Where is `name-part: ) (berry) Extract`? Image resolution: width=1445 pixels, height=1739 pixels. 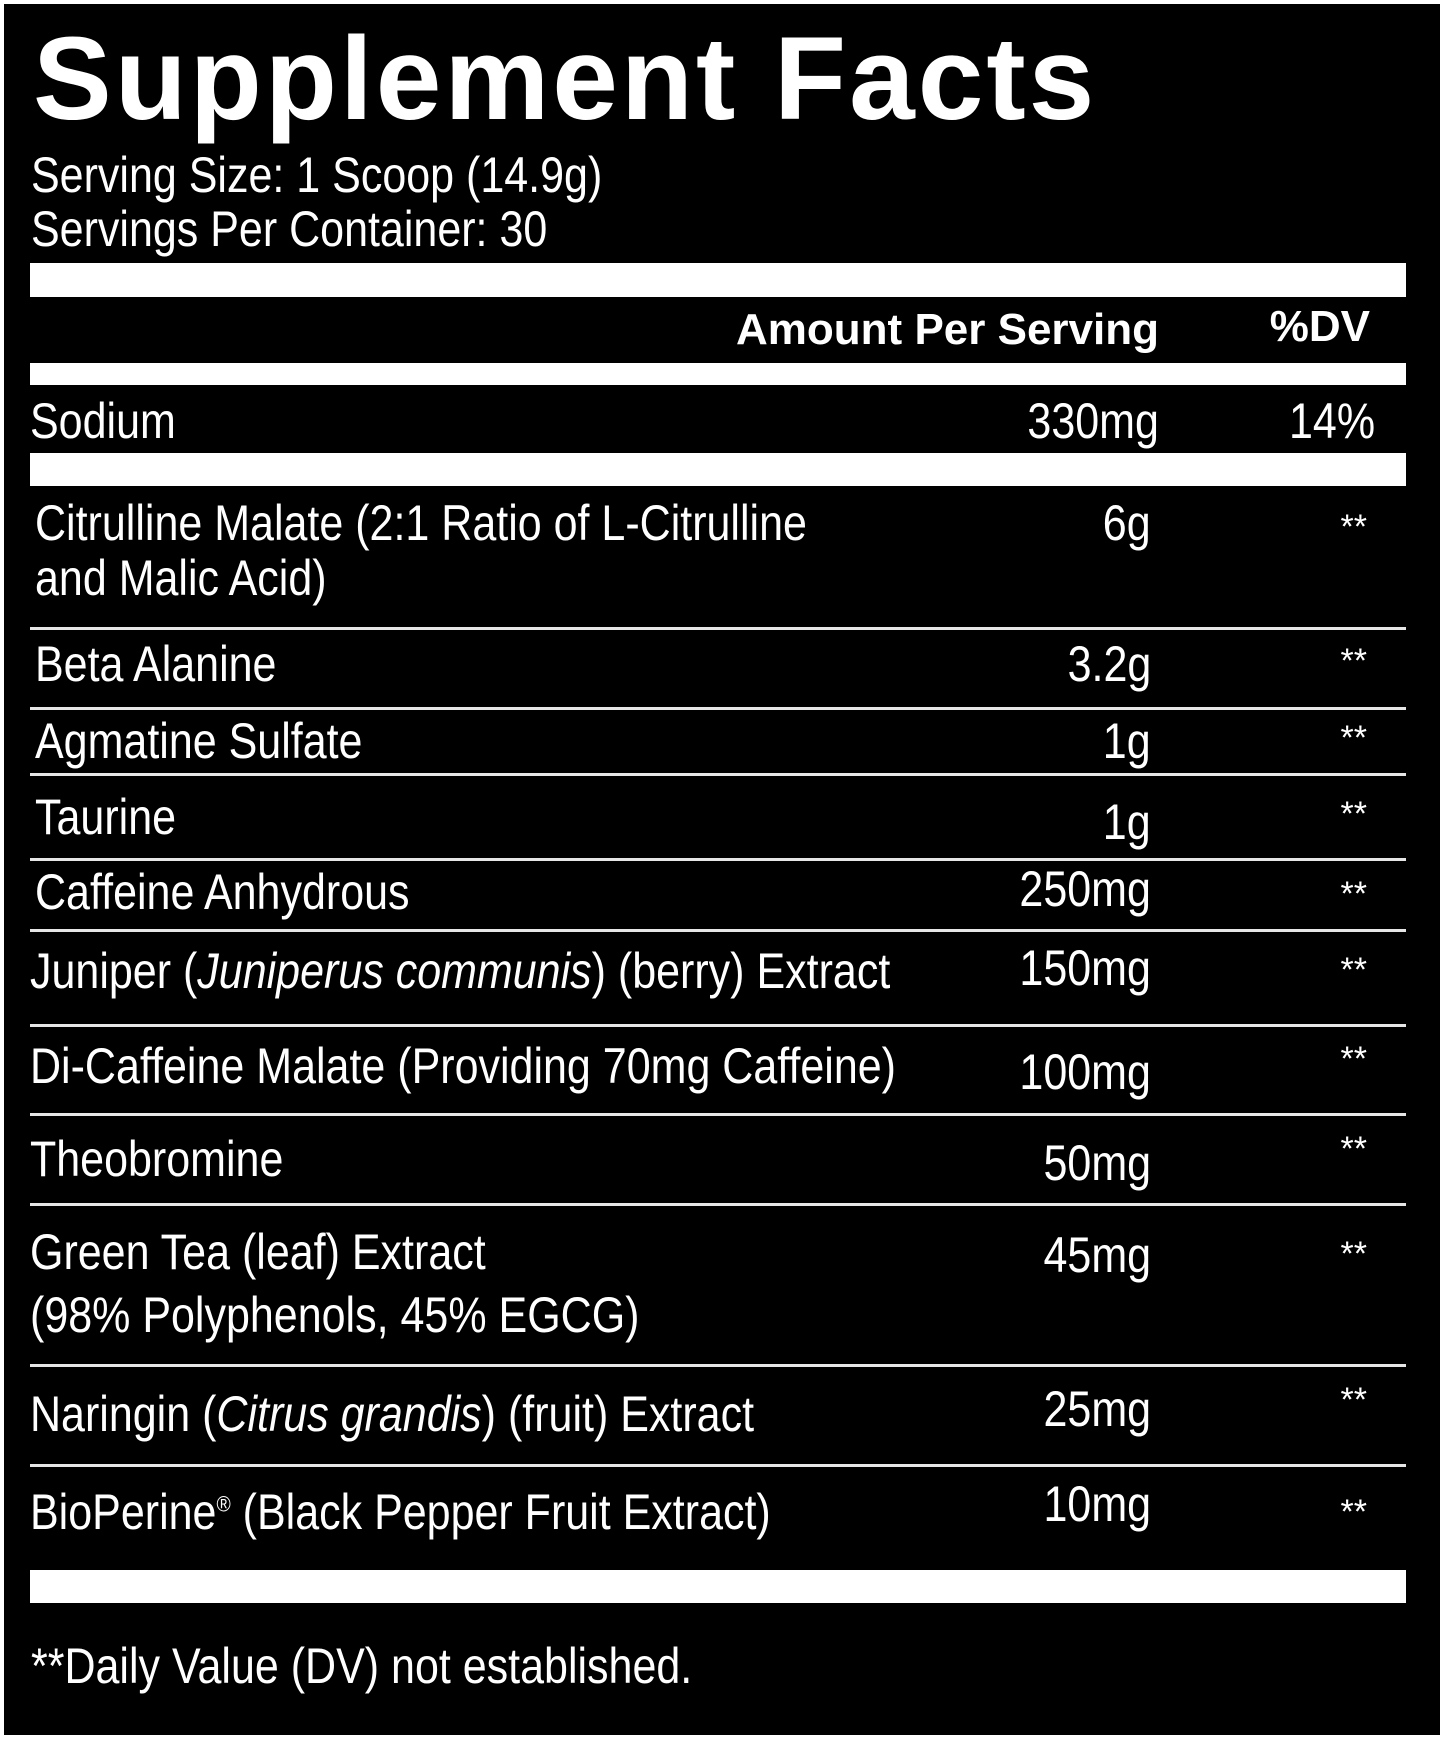
name-part: ) (berry) Extract is located at coordinates (741, 971).